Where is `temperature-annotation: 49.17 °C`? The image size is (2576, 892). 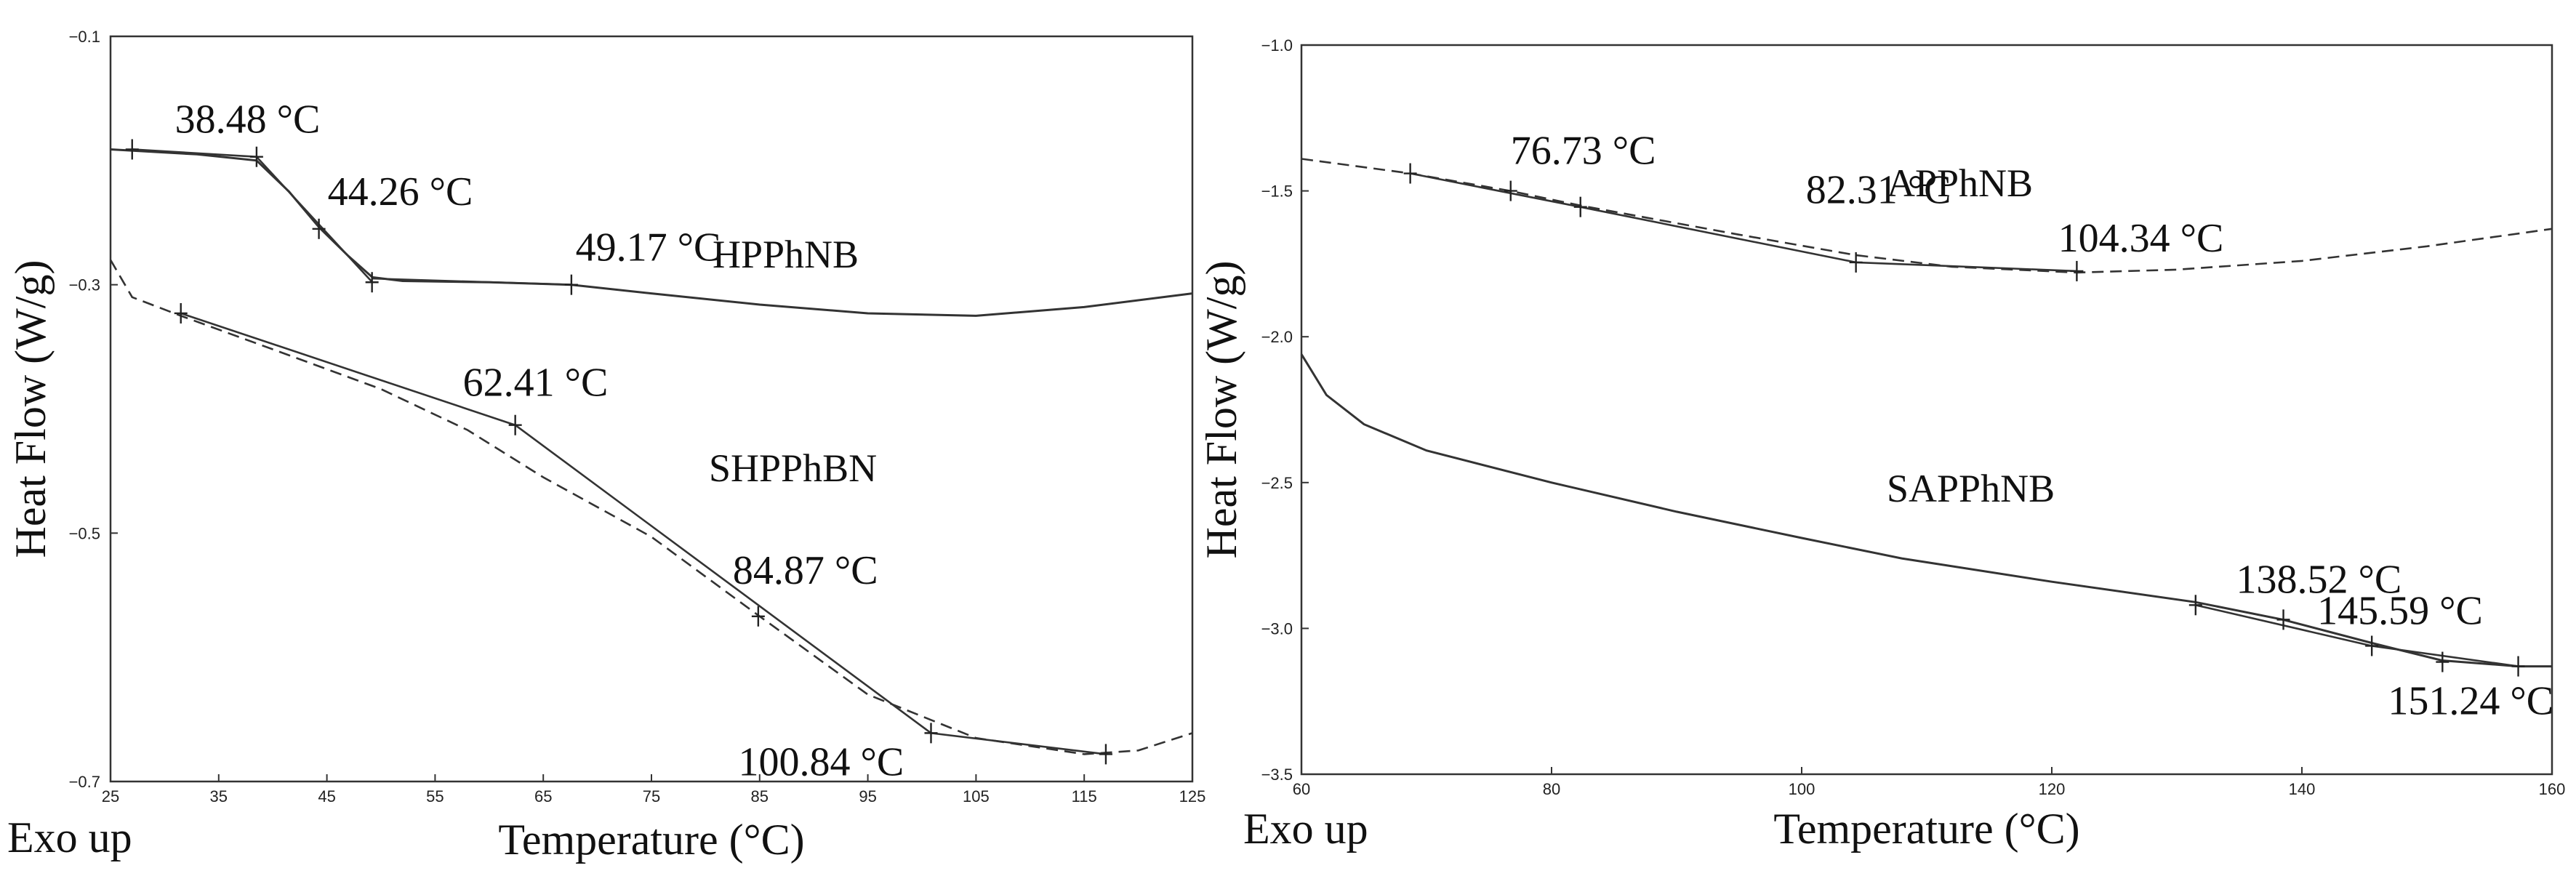 temperature-annotation: 49.17 °C is located at coordinates (648, 247).